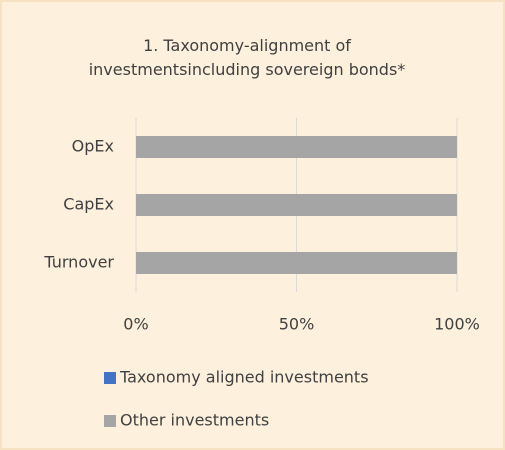 The width and height of the screenshot is (505, 450). Describe the element at coordinates (93, 146) in the screenshot. I see `y-tick-label: OpEx` at that location.